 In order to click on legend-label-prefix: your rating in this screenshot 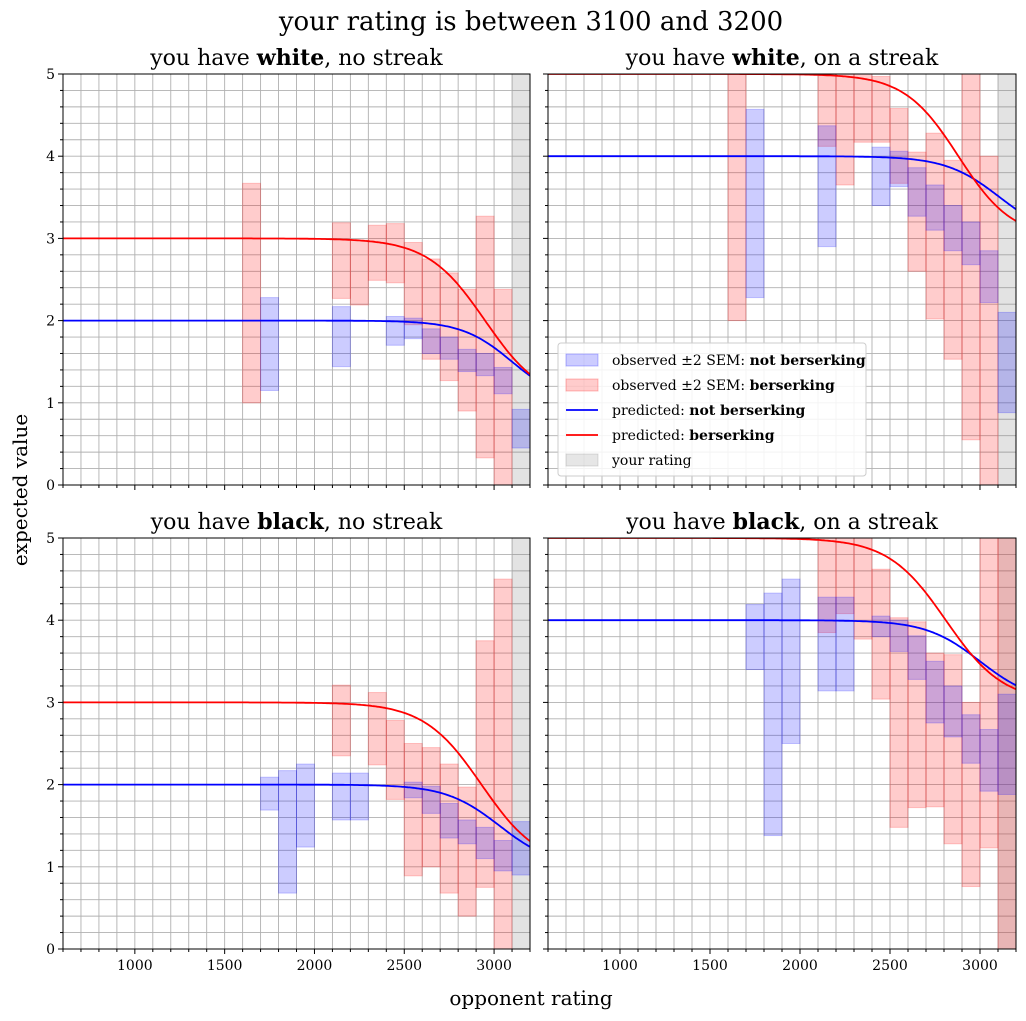, I will do `click(651, 461)`.